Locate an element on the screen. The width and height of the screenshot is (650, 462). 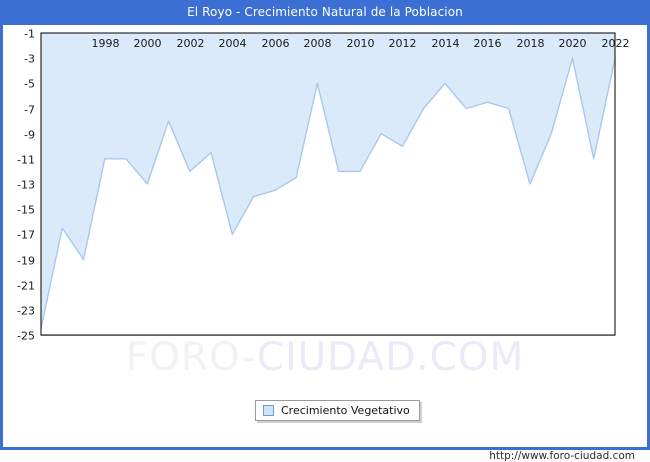
x-tick-label: 2000 is located at coordinates (148, 43).